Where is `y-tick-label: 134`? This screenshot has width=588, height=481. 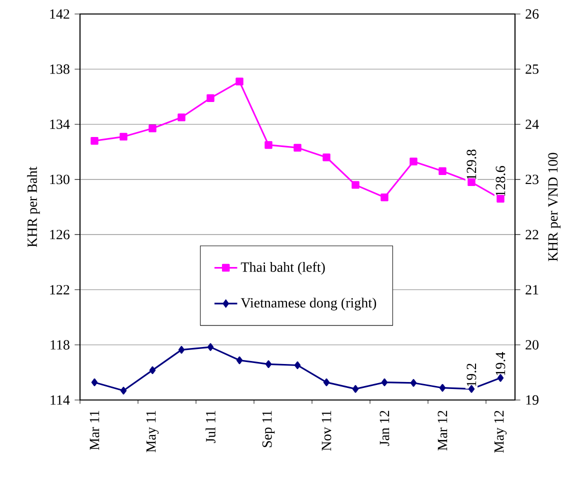 y-tick-label: 134 is located at coordinates (60, 124).